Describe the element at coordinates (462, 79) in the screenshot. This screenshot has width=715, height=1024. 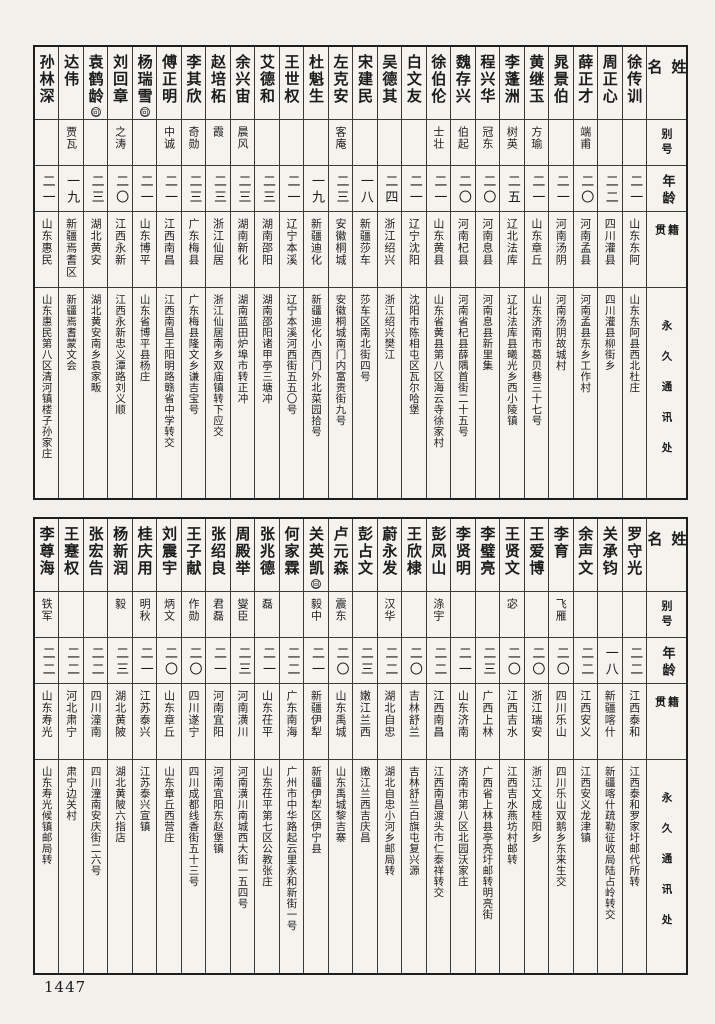
I see `person-name: 魏存兴` at that location.